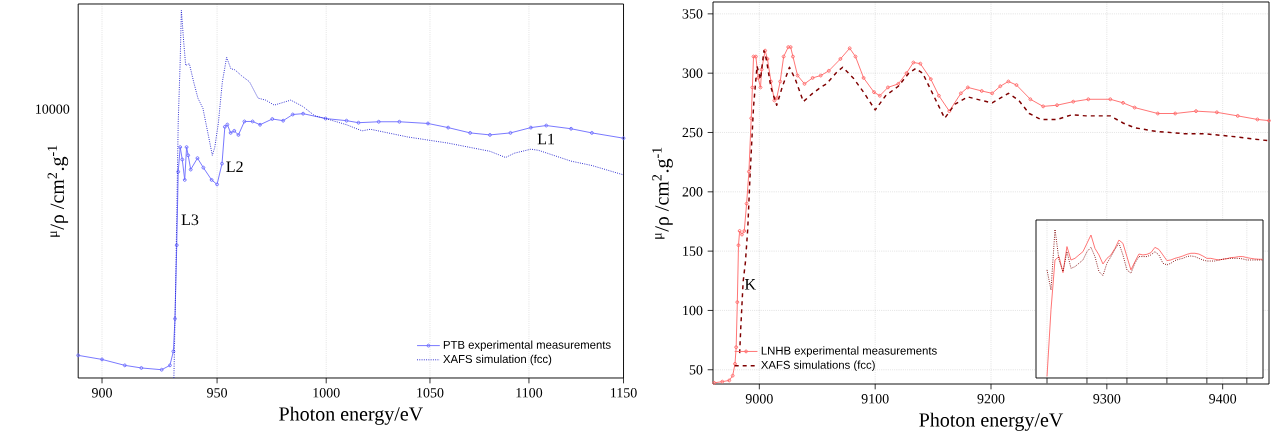  Describe the element at coordinates (53, 109) in the screenshot. I see `text: 10000` at that location.